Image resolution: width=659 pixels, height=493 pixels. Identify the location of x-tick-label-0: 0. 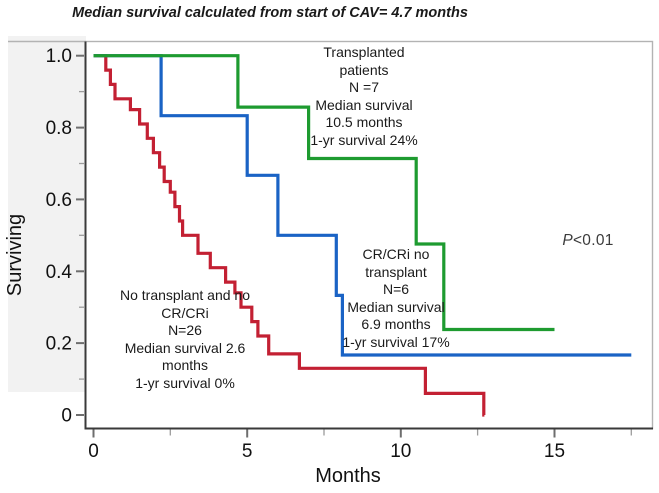
(93, 451).